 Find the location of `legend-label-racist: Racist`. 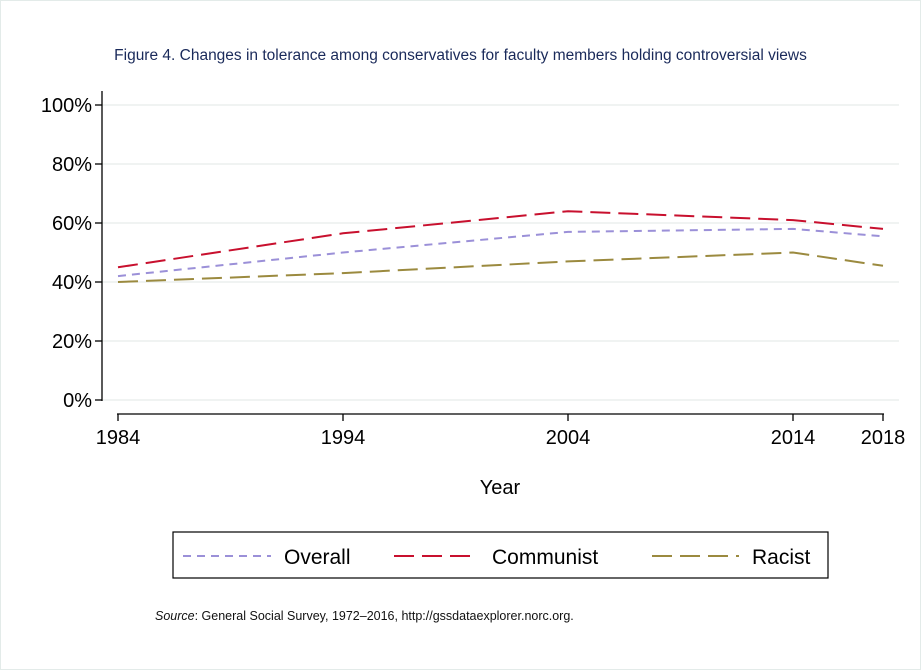

legend-label-racist: Racist is located at coordinates (781, 557).